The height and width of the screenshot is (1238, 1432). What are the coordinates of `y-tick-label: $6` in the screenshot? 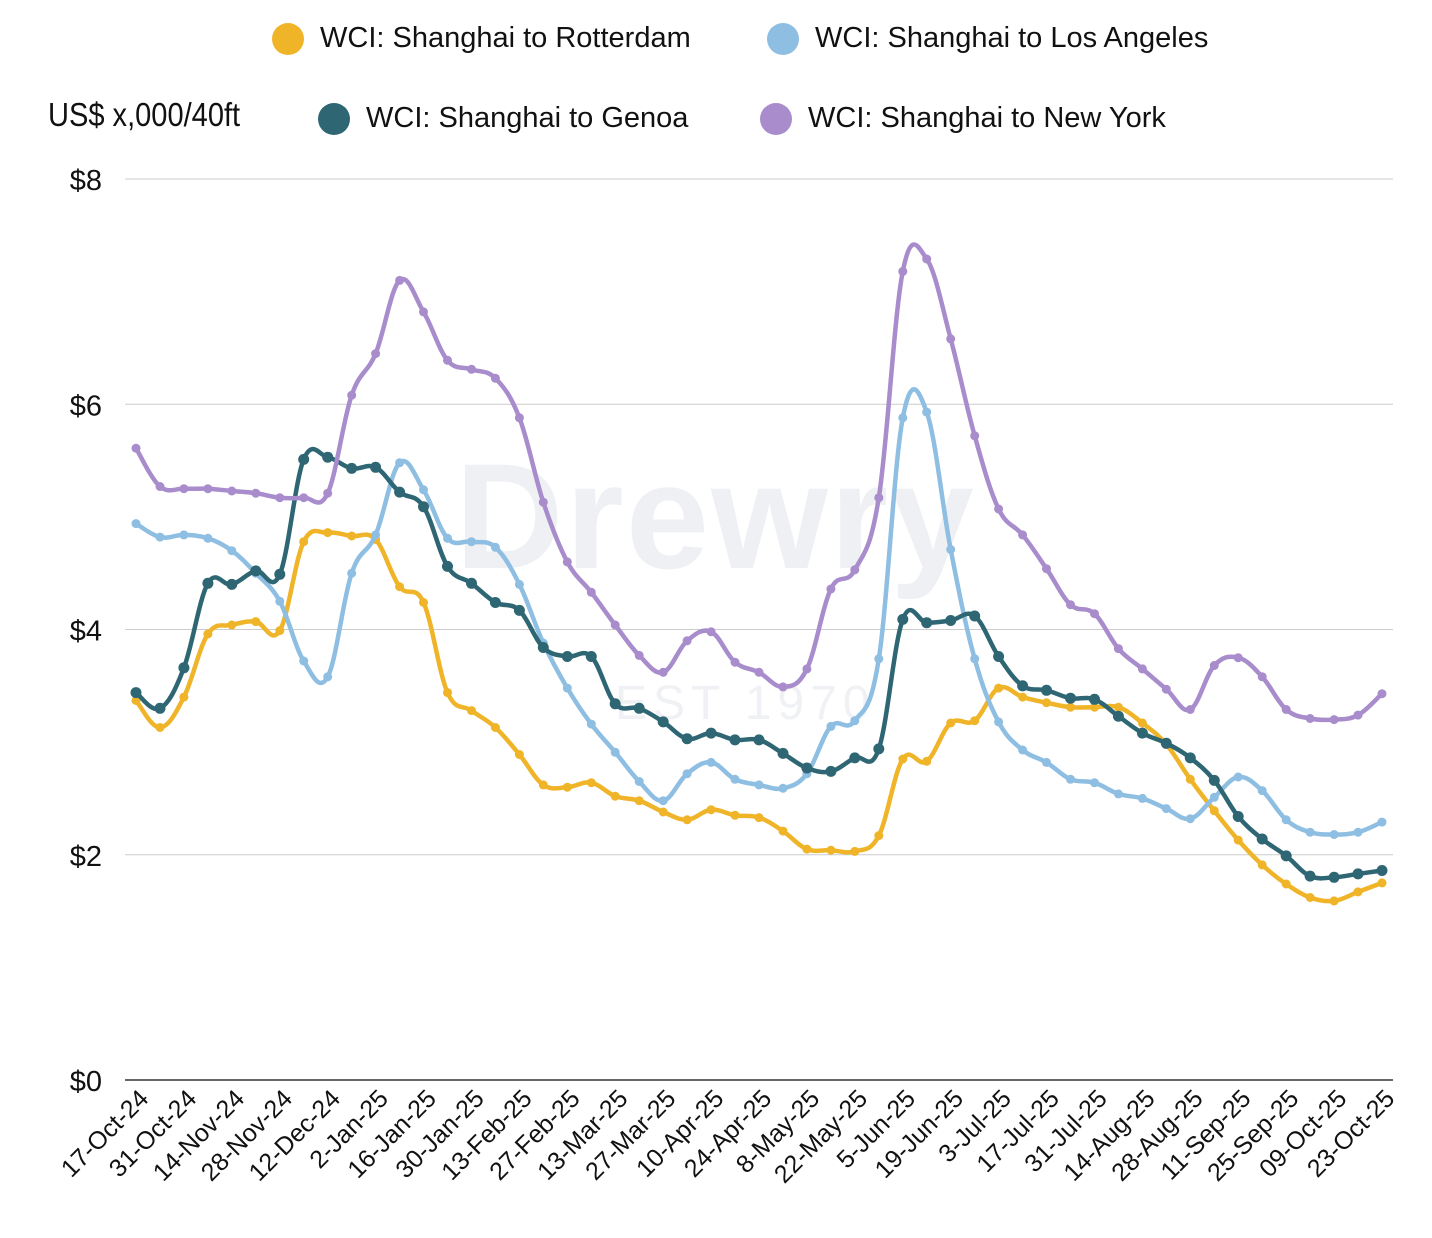 It's located at (86, 406).